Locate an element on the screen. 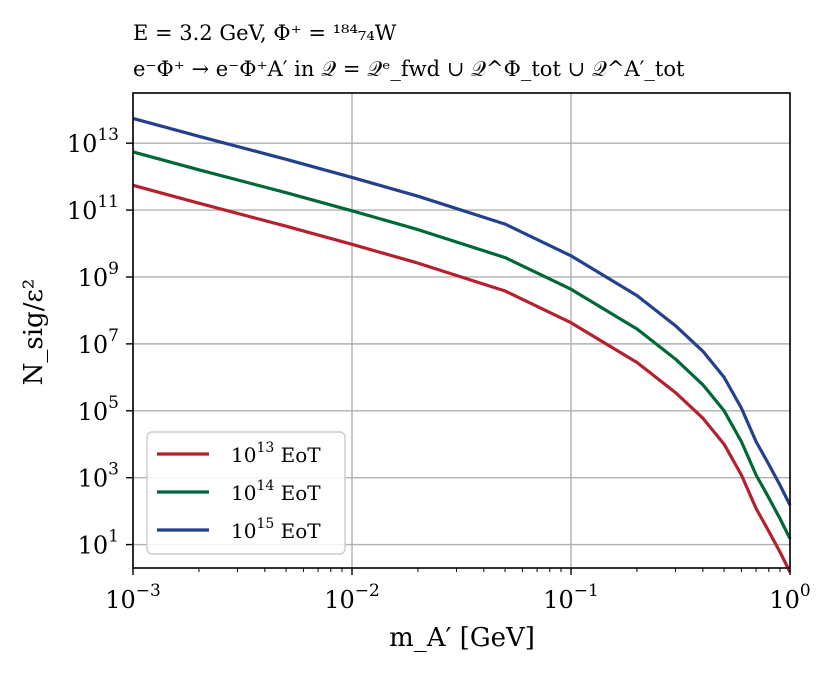  legend-label: 1014 EoT is located at coordinates (276, 491).